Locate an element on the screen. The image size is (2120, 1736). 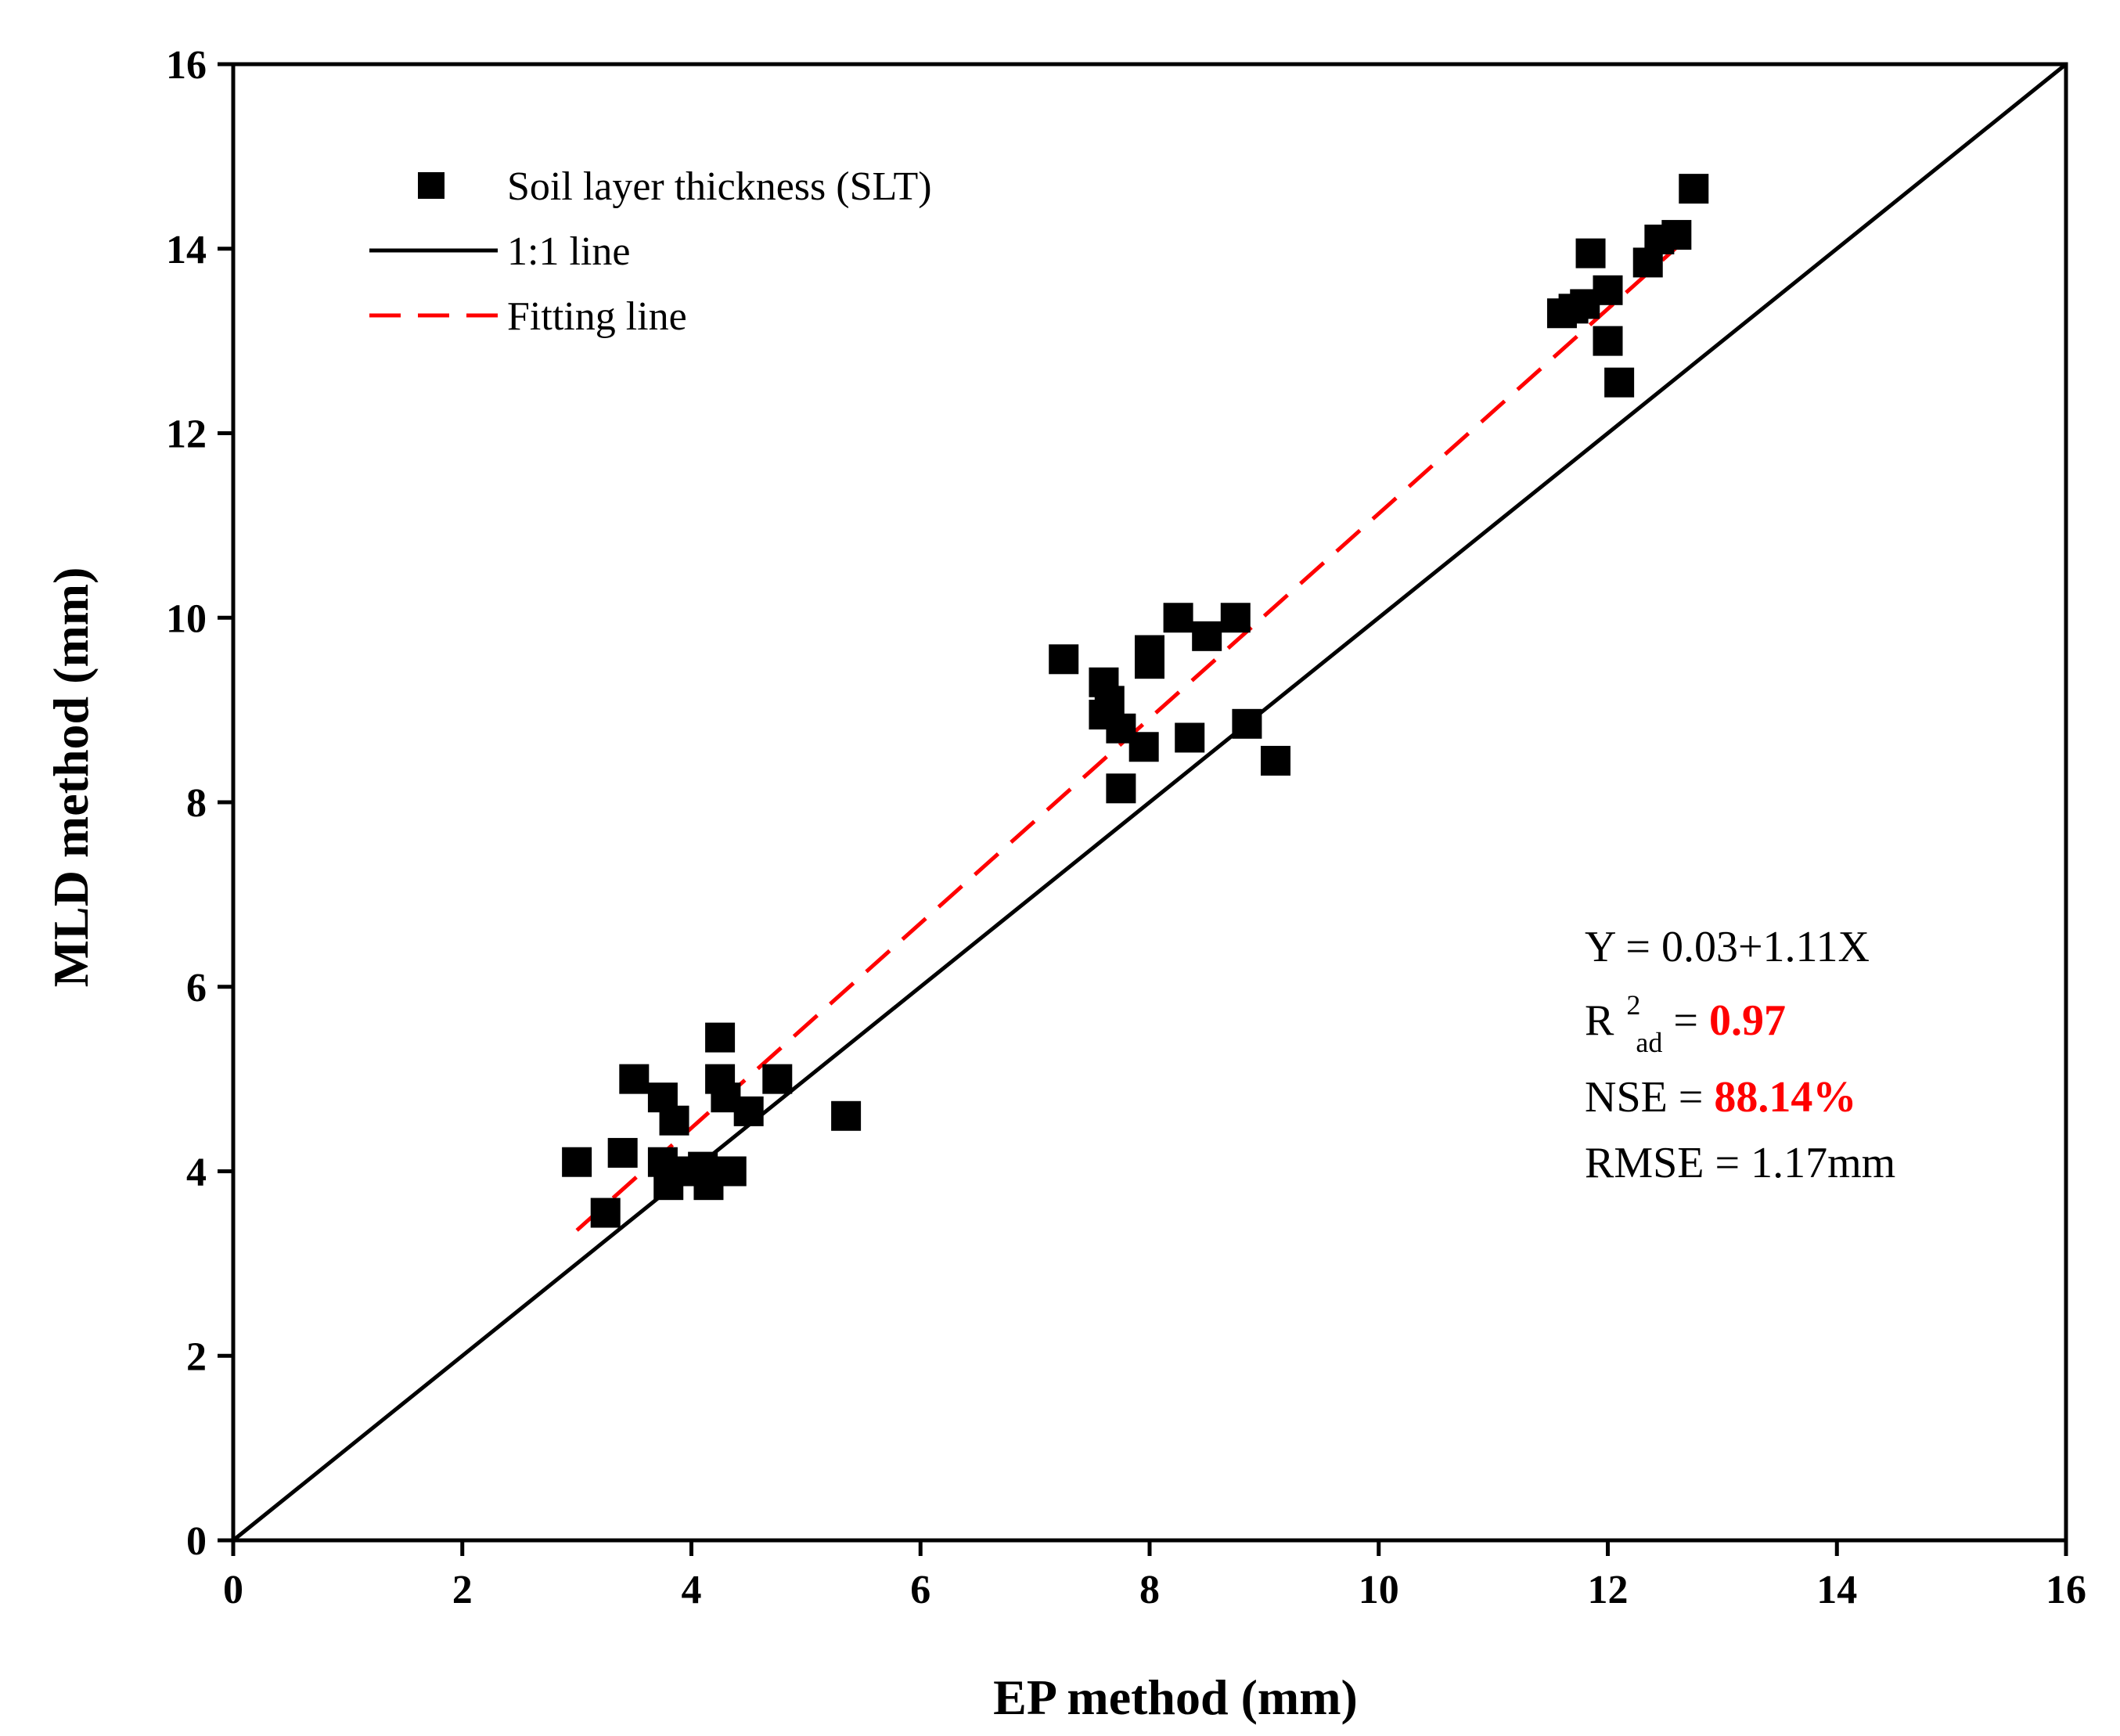
r2-stat: R 2 ad = 0.97 is located at coordinates (1686, 1019).